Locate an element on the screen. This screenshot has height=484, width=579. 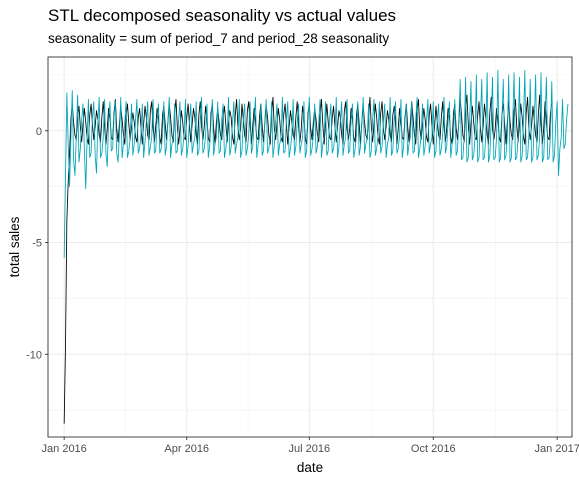
y-axis: 0 -5 -10 is located at coordinates (37, 244).